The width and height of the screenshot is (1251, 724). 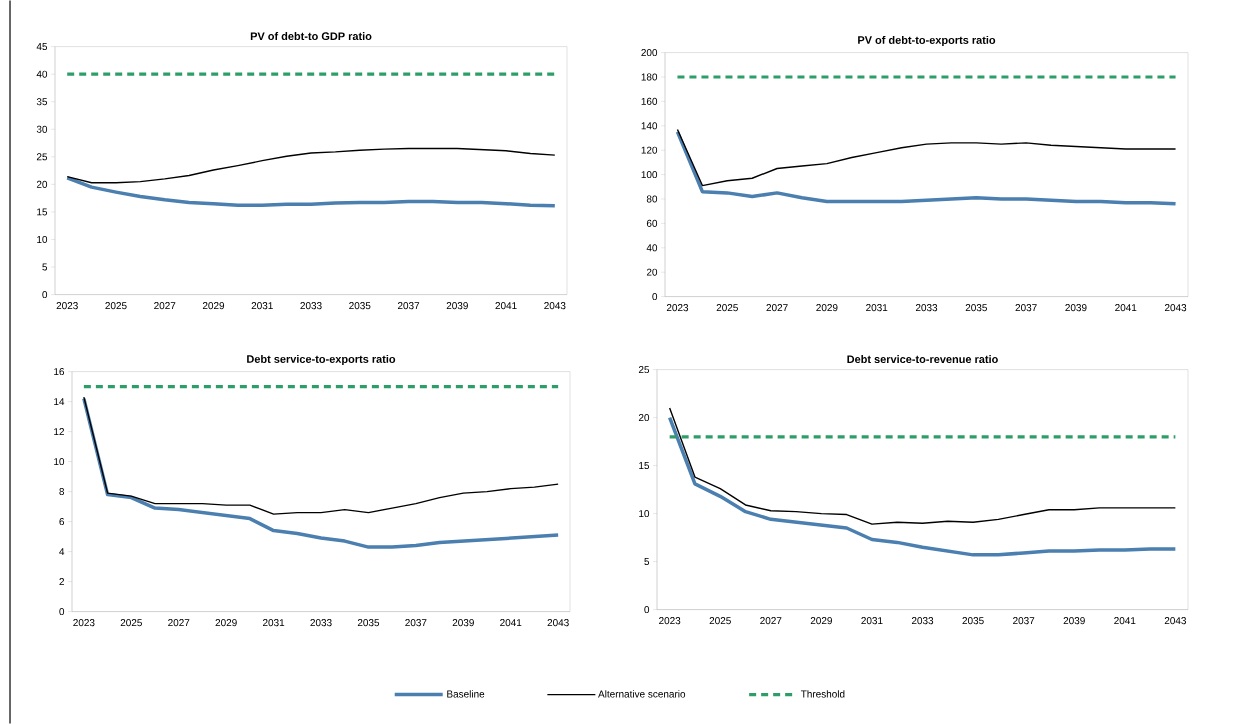 I want to click on y-tick-label: 180, so click(x=649, y=77).